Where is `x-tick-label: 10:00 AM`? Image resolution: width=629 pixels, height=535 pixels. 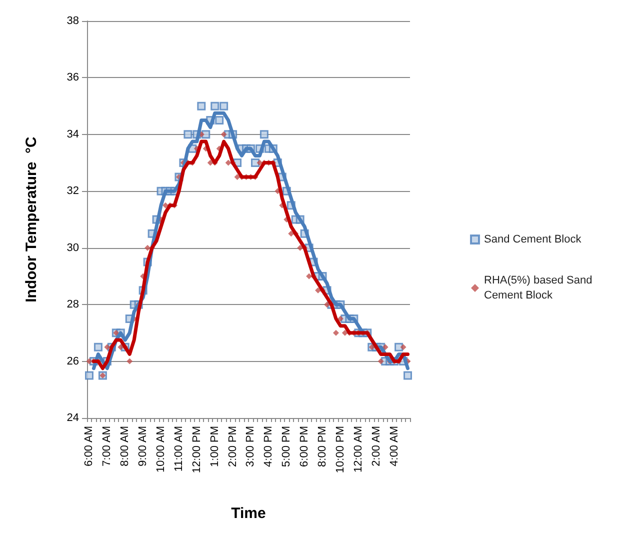
x-tick-label: 10:00 AM is located at coordinates (161, 449).